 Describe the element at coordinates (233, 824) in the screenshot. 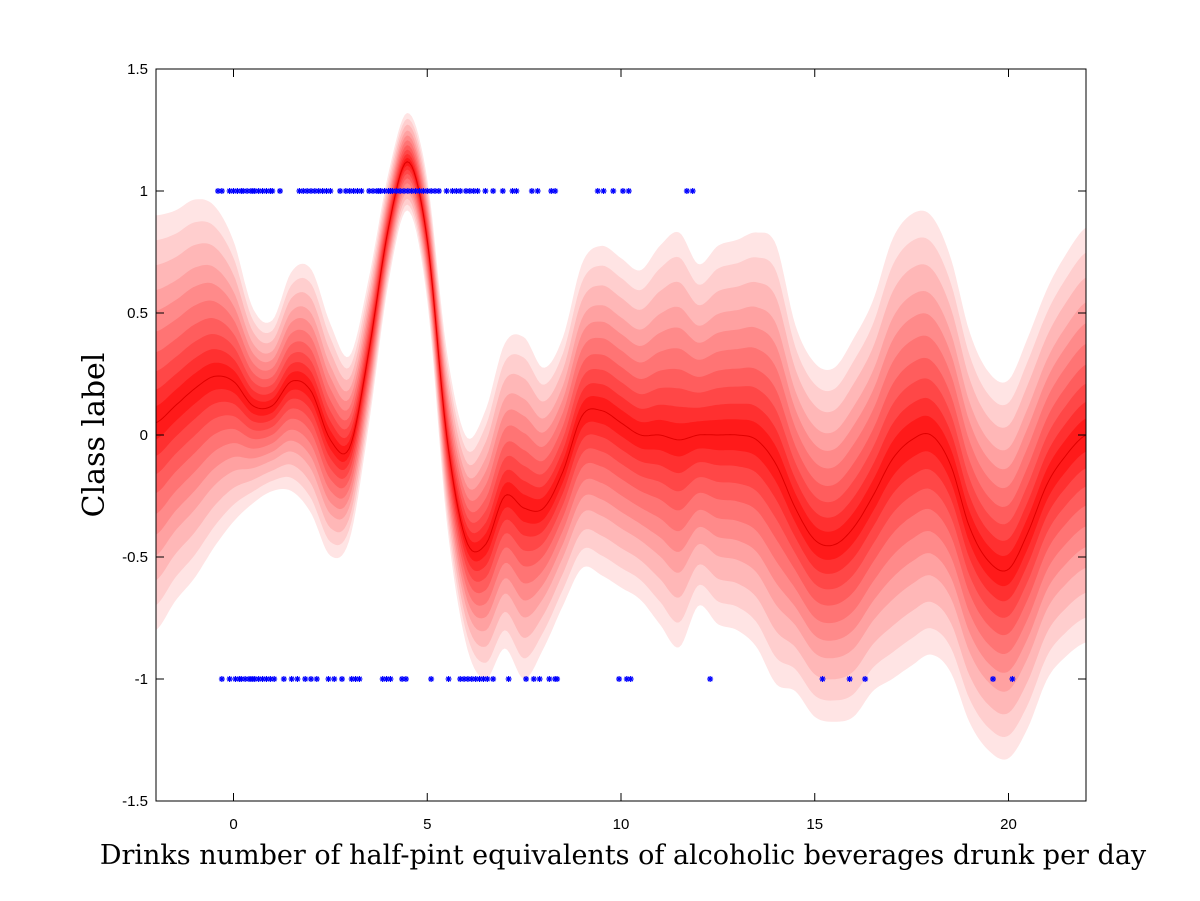

I see `x-tick-label: 0` at that location.